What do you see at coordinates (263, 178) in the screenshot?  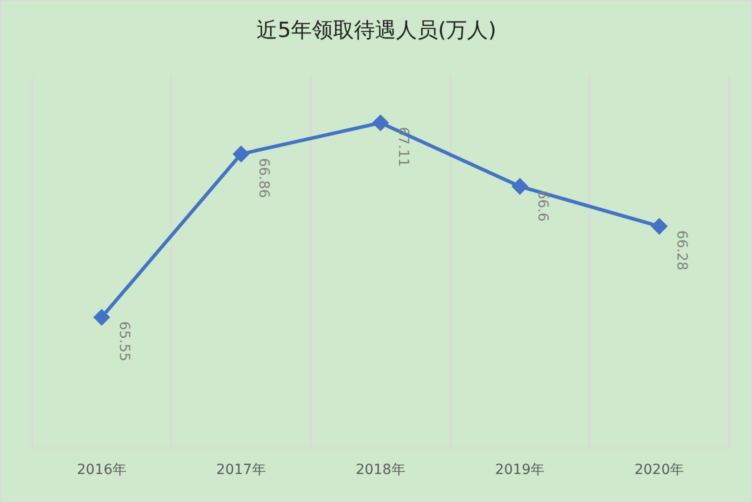 I see `data-label: 66.86` at bounding box center [263, 178].